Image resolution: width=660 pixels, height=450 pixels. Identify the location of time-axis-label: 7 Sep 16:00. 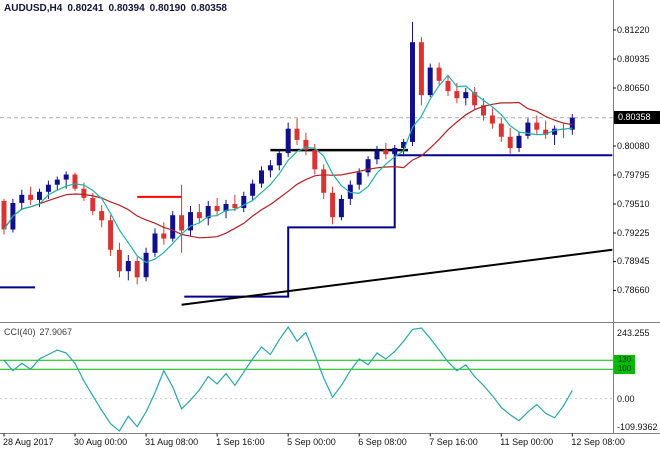
(453, 442).